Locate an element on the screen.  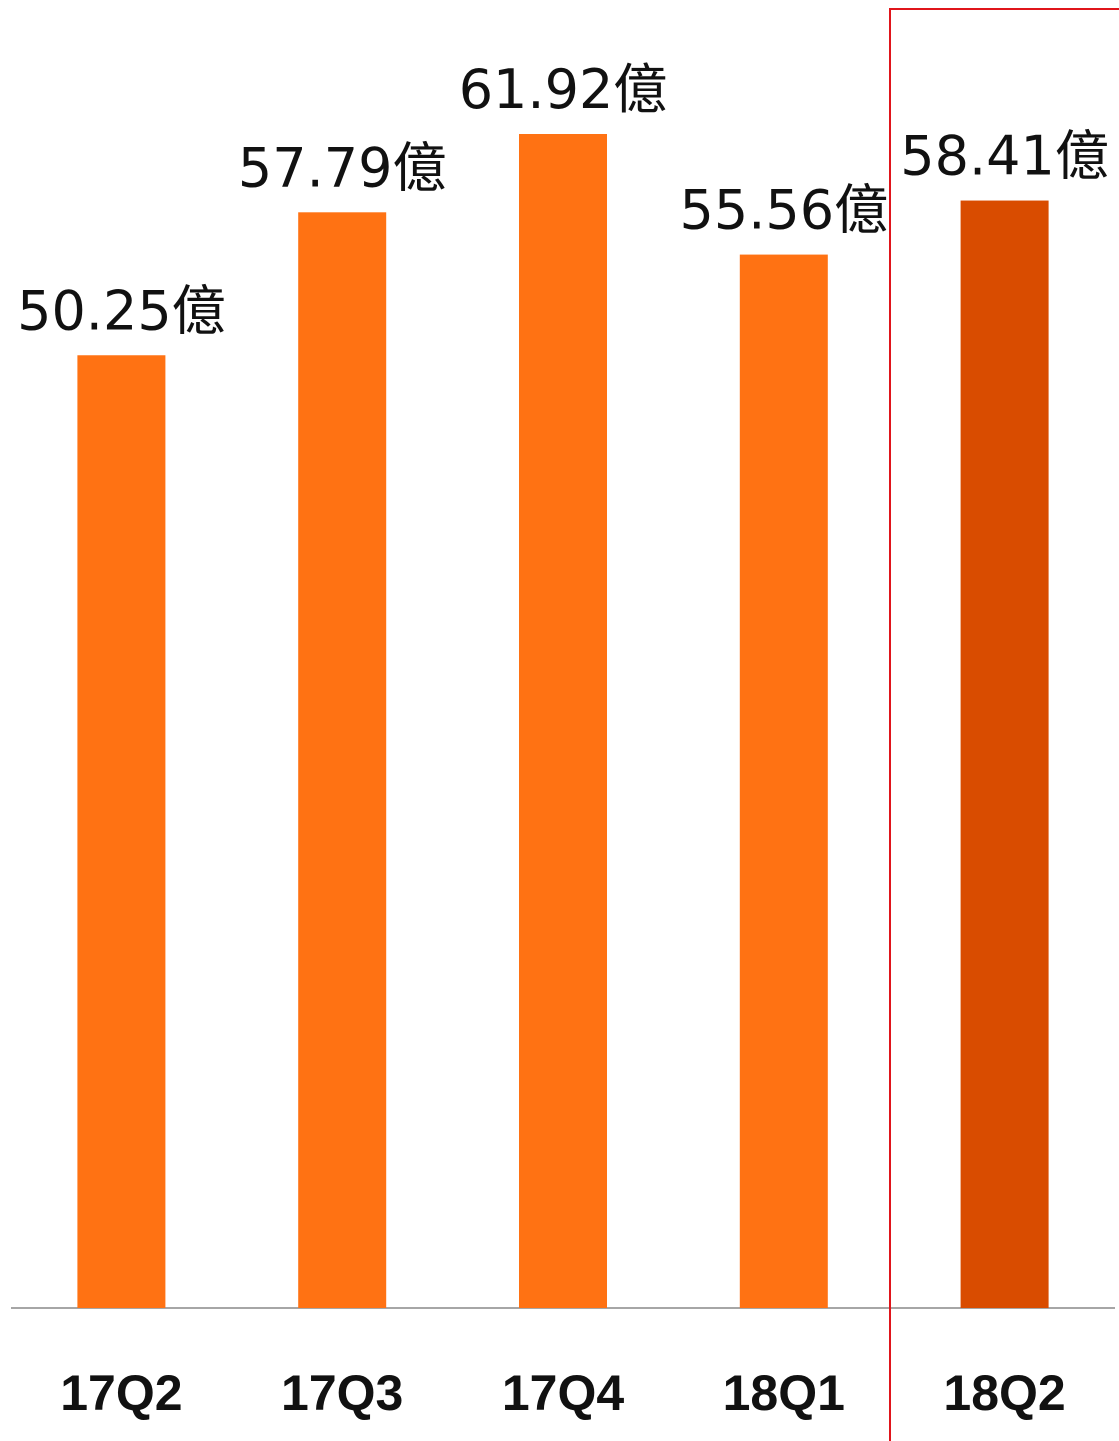
x-tick-label-18Q1: 18Q1 is located at coordinates (784, 1393).